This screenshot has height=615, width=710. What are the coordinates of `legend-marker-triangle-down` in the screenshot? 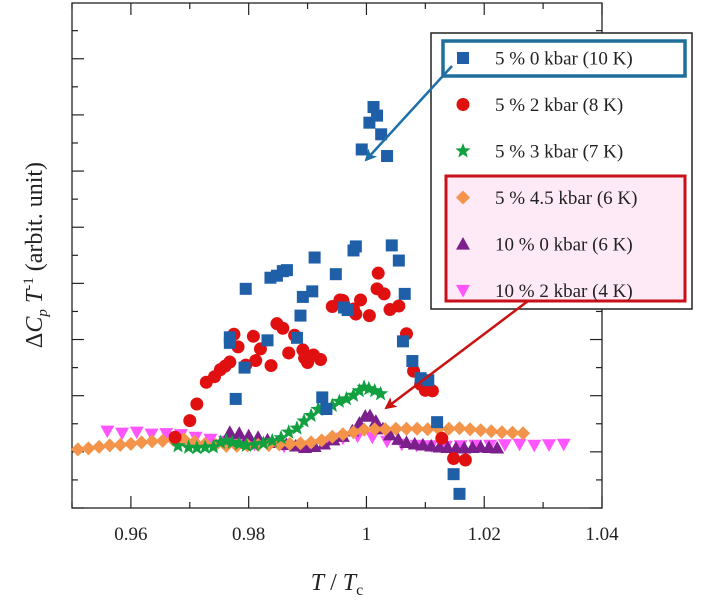 It's located at (463, 291).